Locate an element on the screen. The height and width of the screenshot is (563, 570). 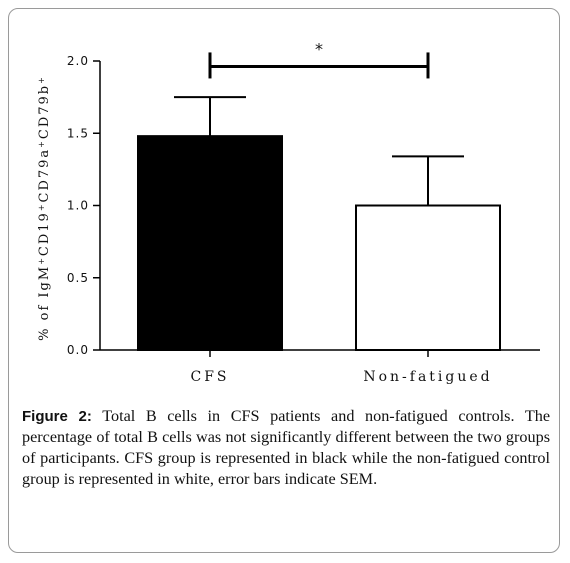
y-axis-label-sup-1: + is located at coordinates (41, 260).